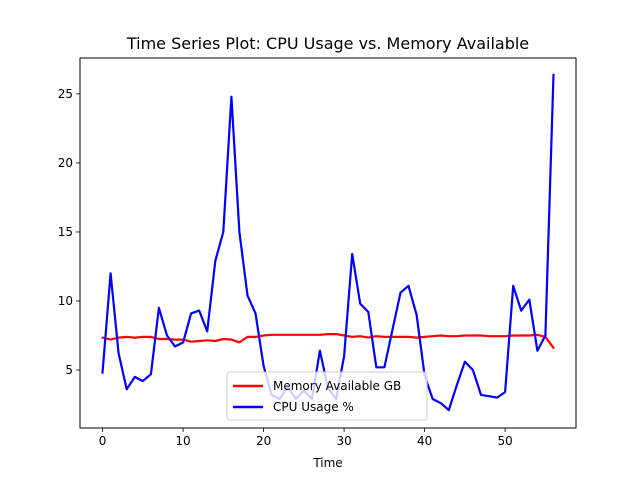 Image resolution: width=640 pixels, height=480 pixels. What do you see at coordinates (424, 441) in the screenshot?
I see `x-tick-label: 40` at bounding box center [424, 441].